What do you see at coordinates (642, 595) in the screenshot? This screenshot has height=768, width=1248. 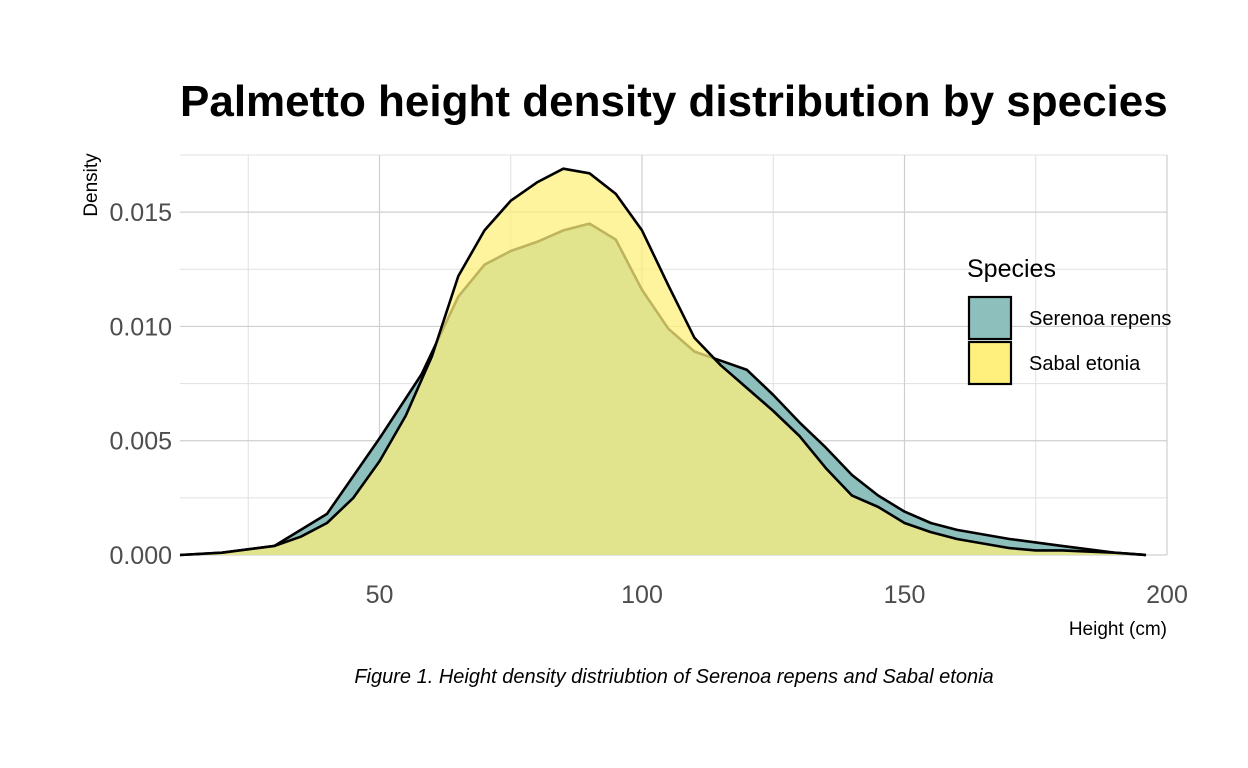 I see `x-tick-label: 100` at bounding box center [642, 595].